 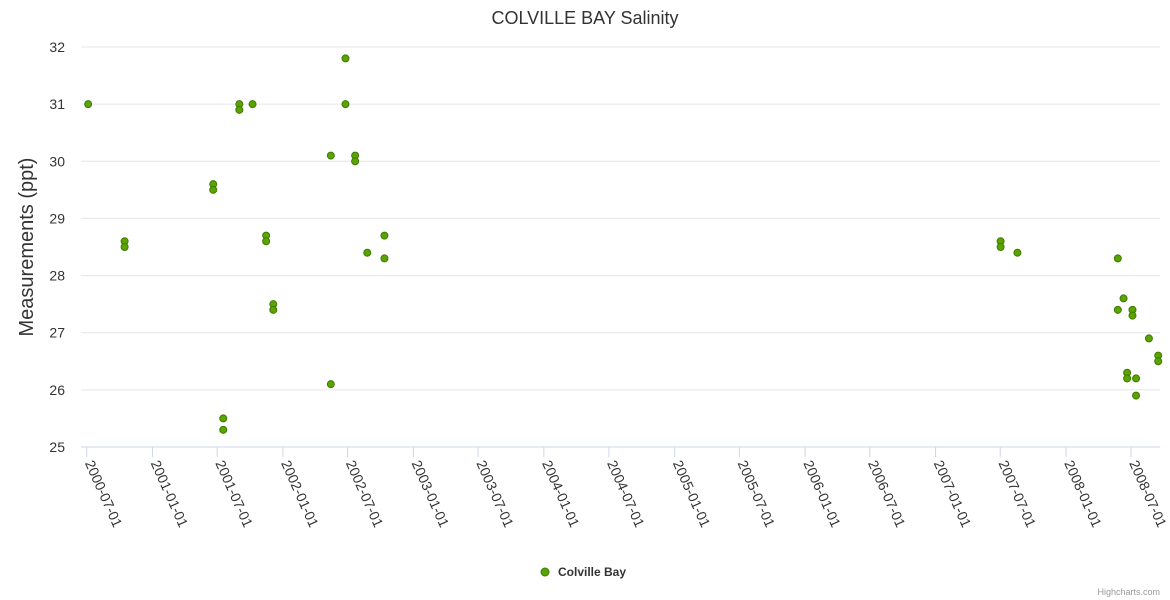 I want to click on x-tick-label: 2005-01-01, so click(x=692, y=494).